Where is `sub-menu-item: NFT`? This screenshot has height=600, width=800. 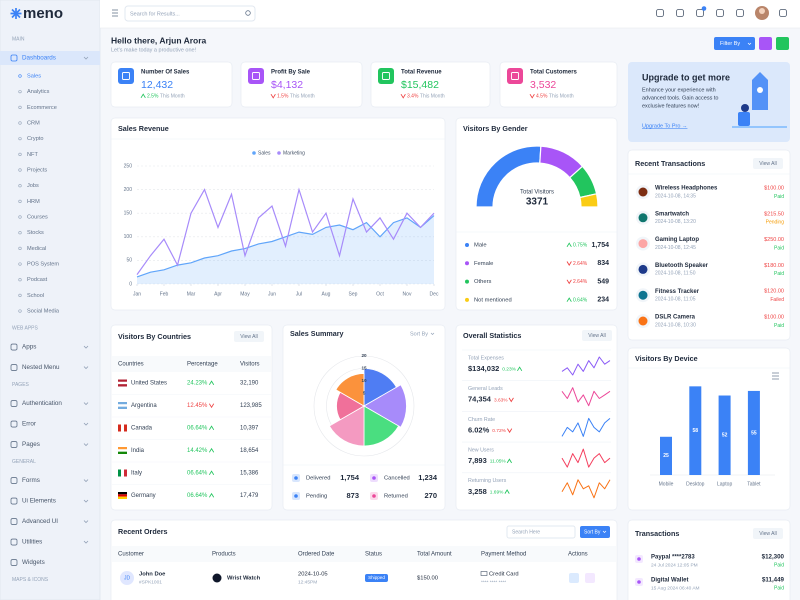 sub-menu-item: NFT is located at coordinates (32, 155).